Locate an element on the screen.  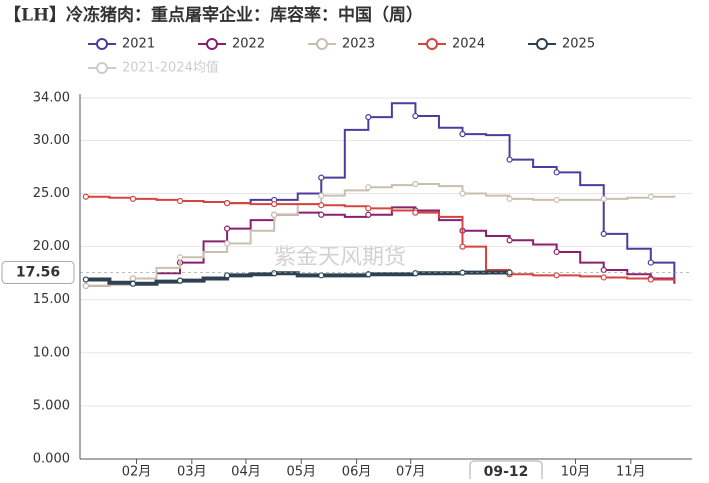
x-tick-label: 10月 is located at coordinates (576, 472).